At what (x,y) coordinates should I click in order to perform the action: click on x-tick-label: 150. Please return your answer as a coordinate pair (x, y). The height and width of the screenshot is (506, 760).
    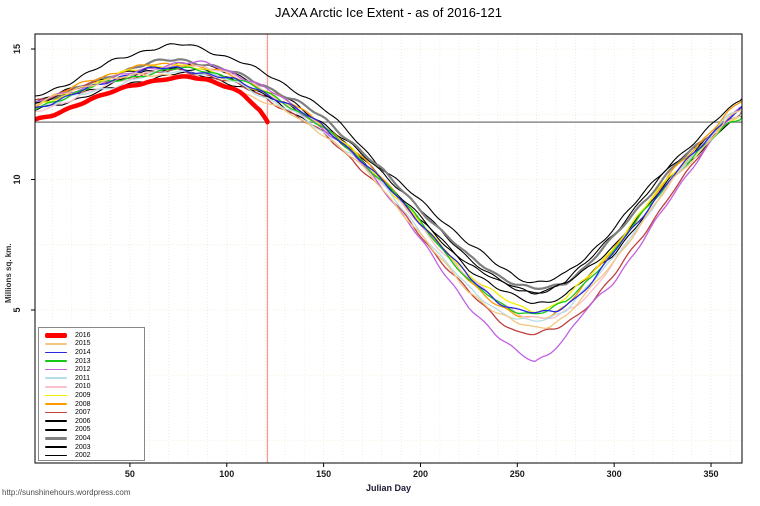
    Looking at the image, I should click on (323, 474).